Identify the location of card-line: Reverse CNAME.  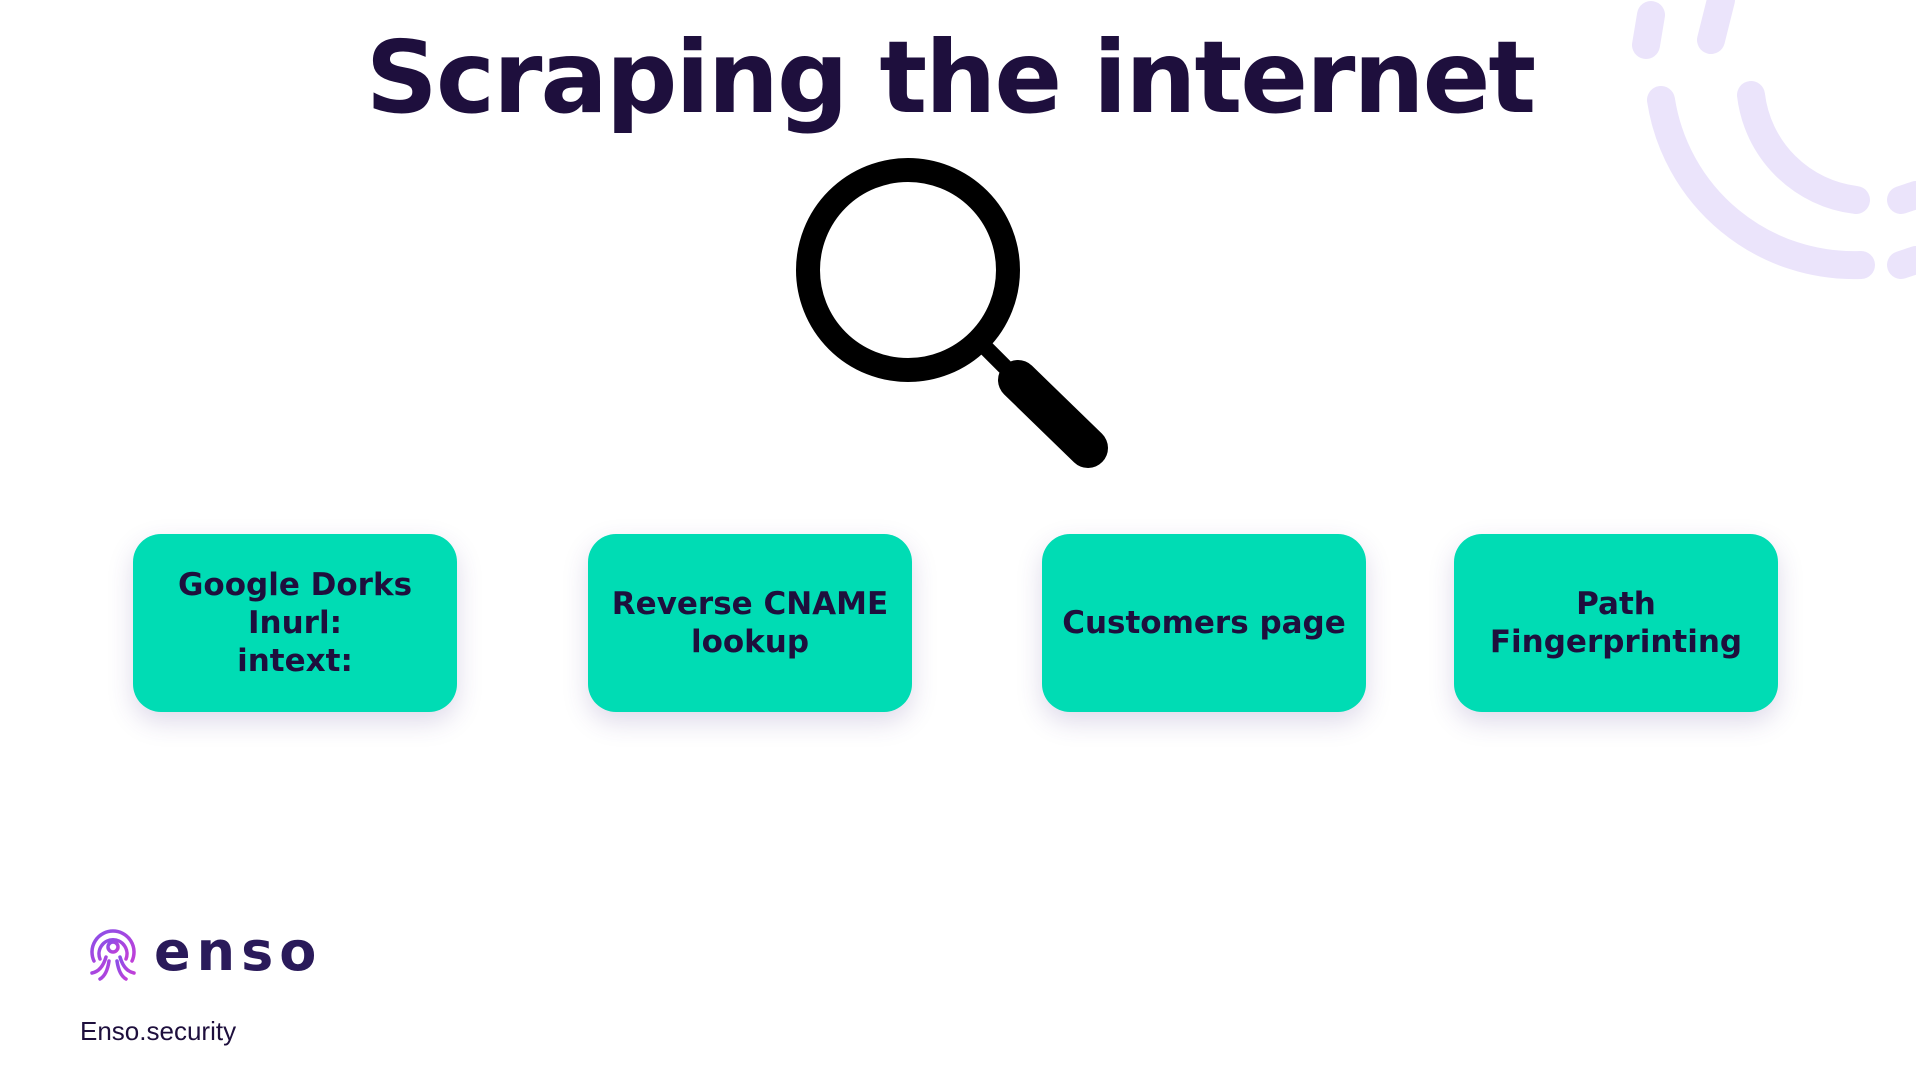
(750, 604).